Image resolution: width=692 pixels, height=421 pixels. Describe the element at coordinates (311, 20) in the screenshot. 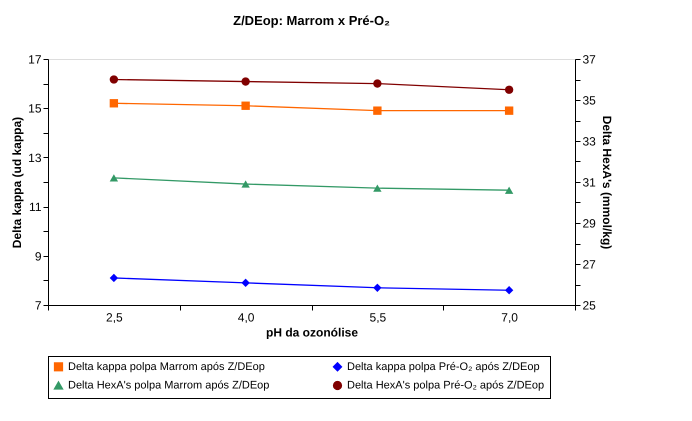

I see `chart-title: Z/DEop: Marrom x Pré-O₂` at that location.